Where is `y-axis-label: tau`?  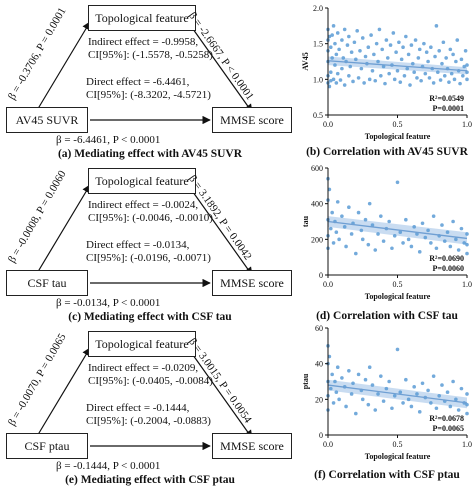
y-axis-label: tau is located at coordinates (305, 221).